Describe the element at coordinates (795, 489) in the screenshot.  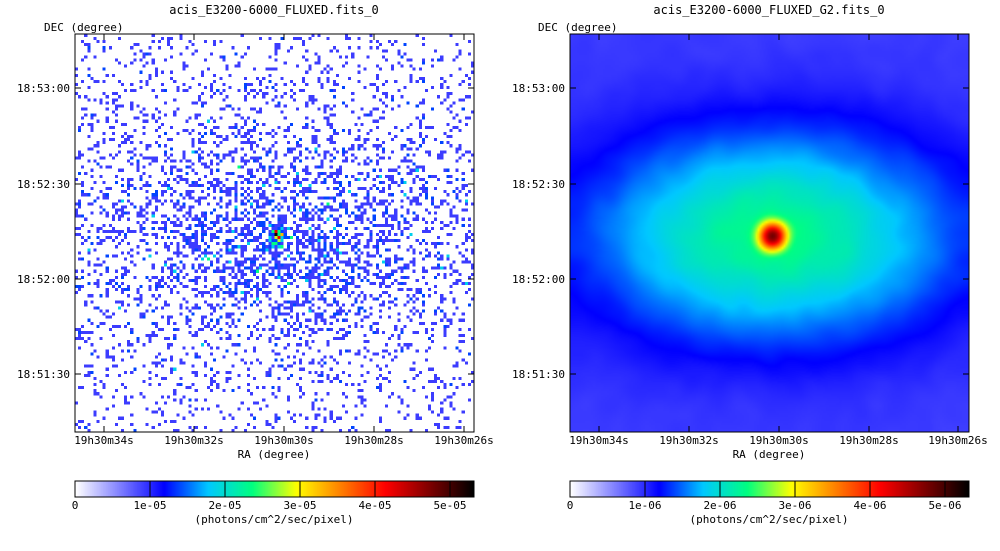
I see `right-colorbar-ticks` at that location.